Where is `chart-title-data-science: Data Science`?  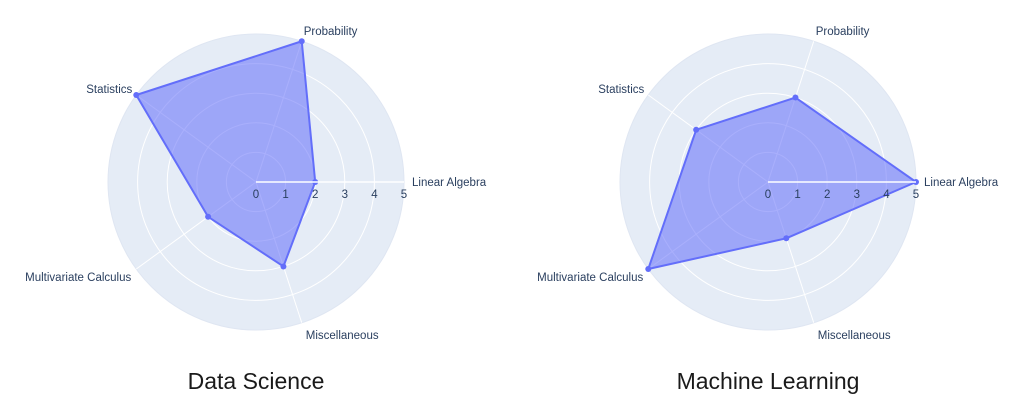
chart-title-data-science: Data Science is located at coordinates (256, 381).